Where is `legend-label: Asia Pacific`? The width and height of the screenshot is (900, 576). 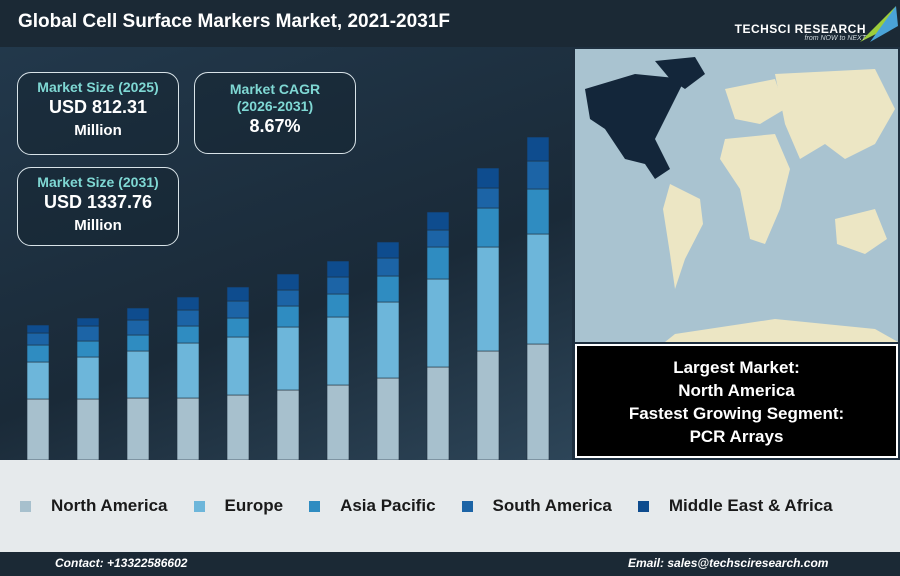
legend-label: Asia Pacific is located at coordinates (388, 505).